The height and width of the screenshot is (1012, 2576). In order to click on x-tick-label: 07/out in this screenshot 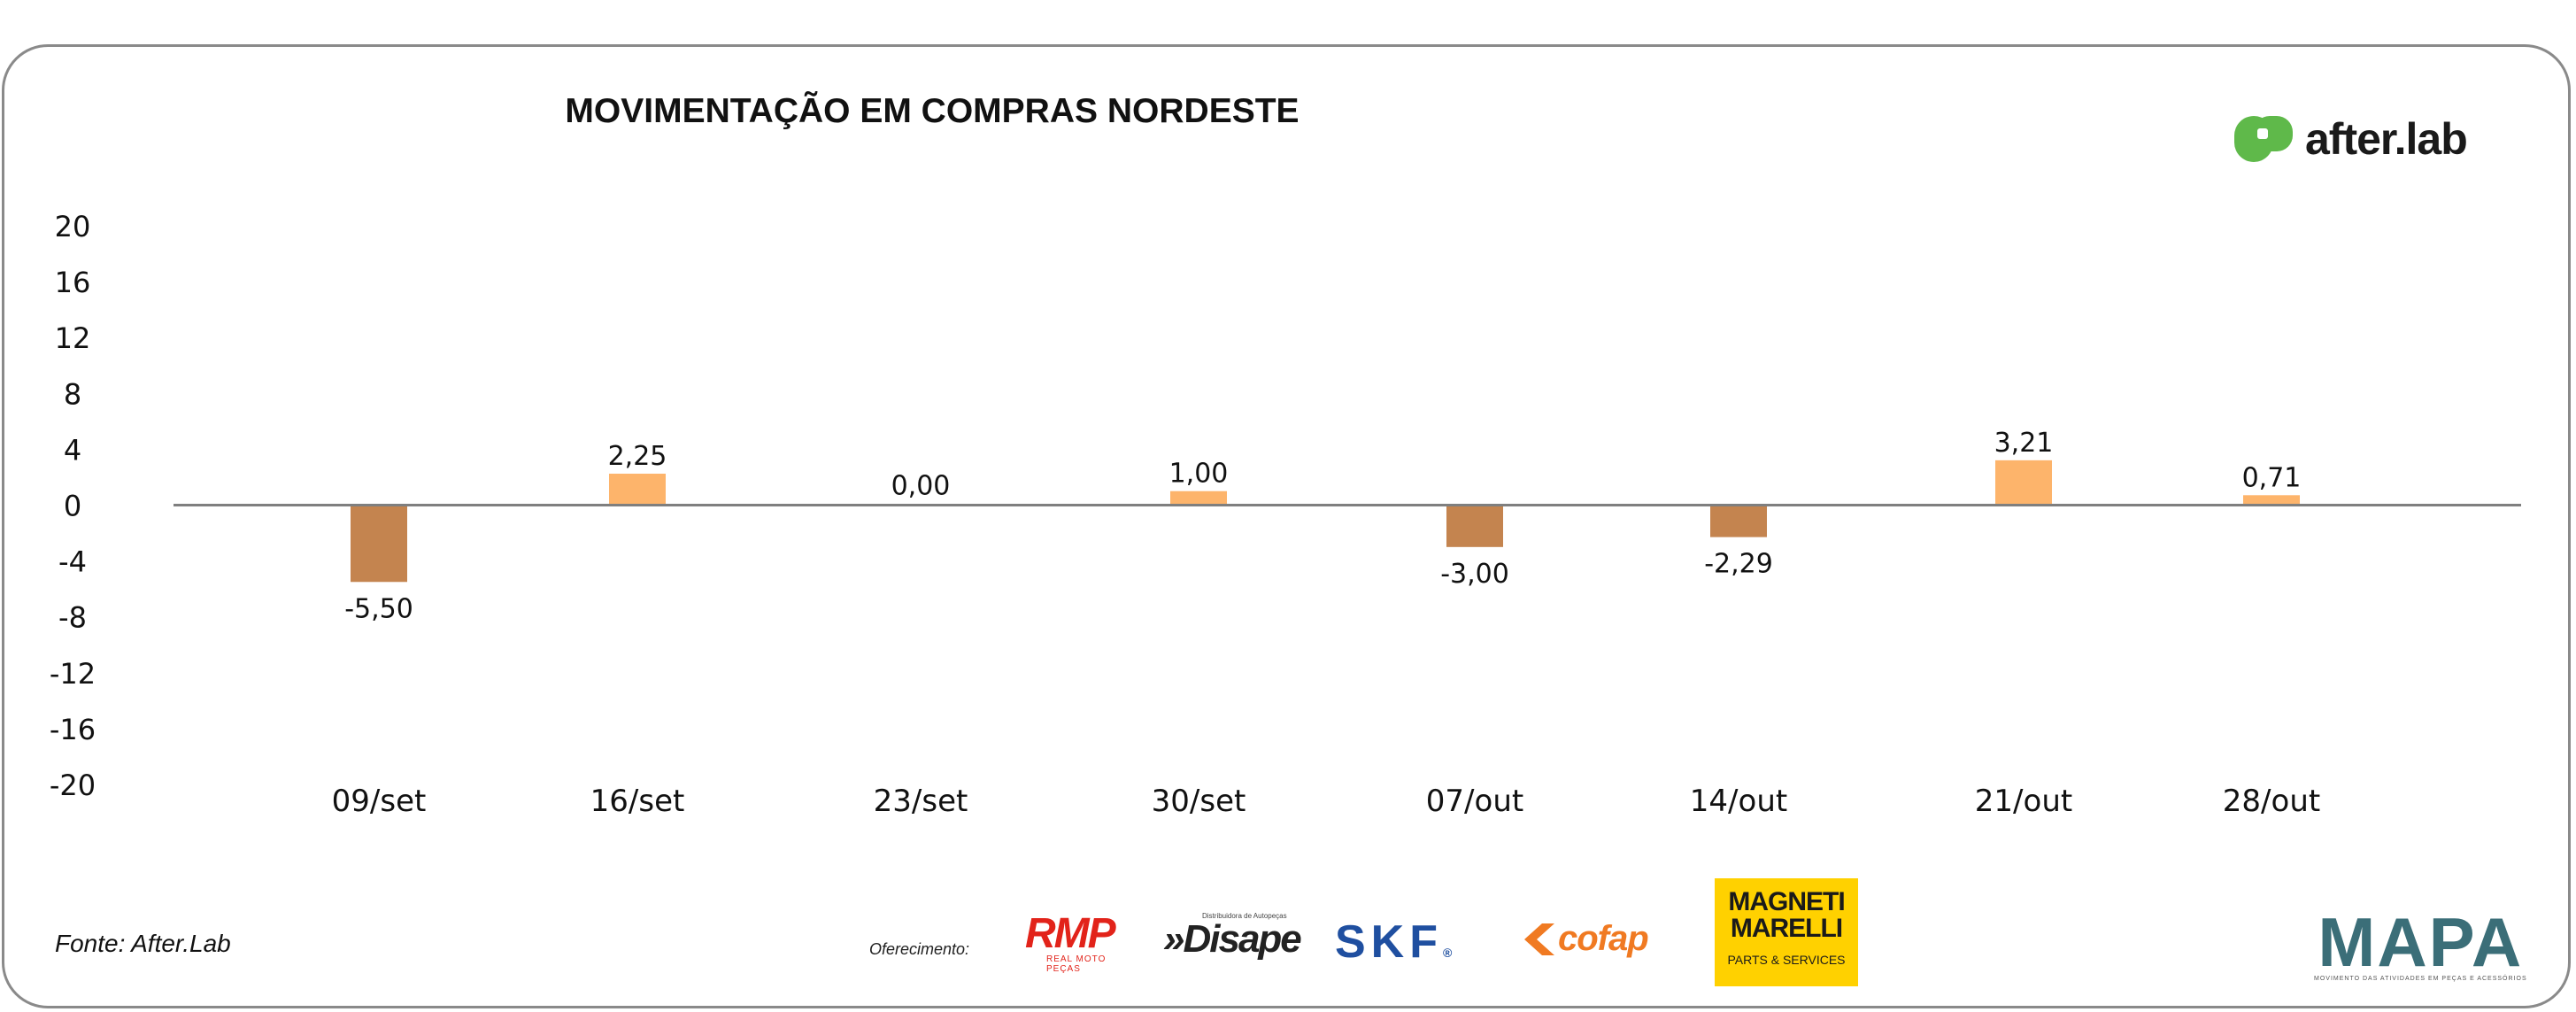, I will do `click(1474, 801)`.